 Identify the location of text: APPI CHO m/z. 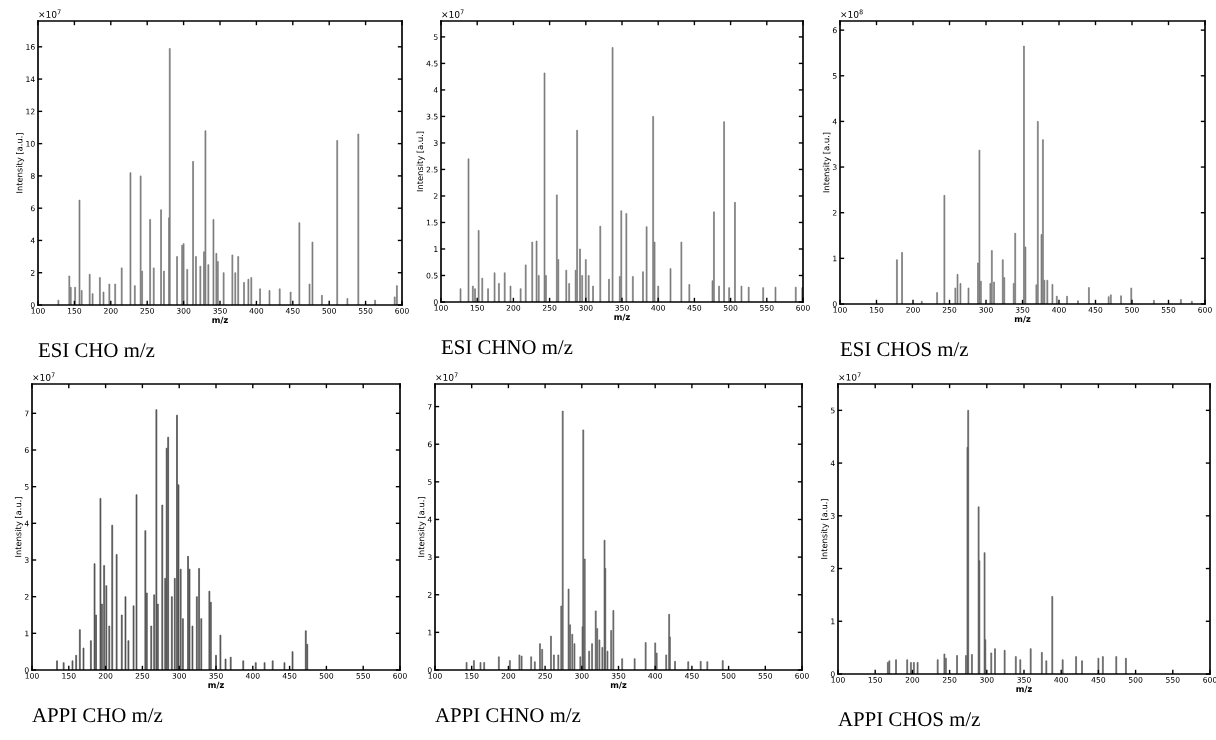
(97, 715).